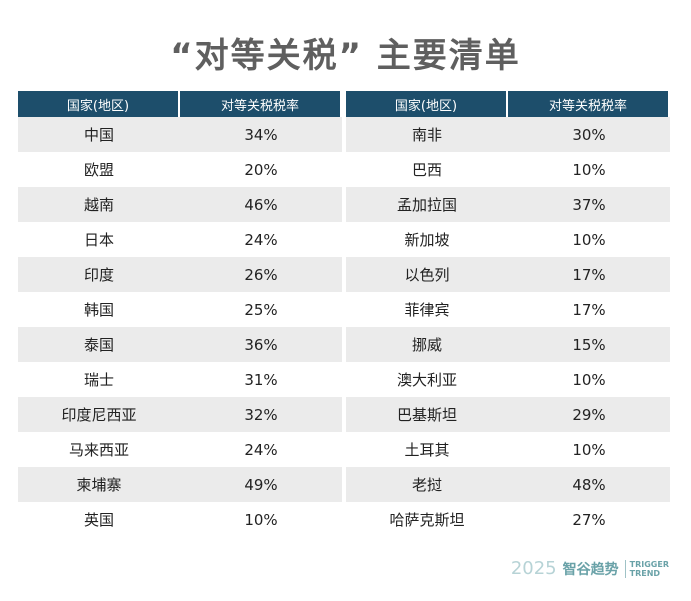 Image resolution: width=691 pixels, height=601 pixels. What do you see at coordinates (344, 344) in the screenshot?
I see `table-row: 泰国 36% 挪威 15%` at bounding box center [344, 344].